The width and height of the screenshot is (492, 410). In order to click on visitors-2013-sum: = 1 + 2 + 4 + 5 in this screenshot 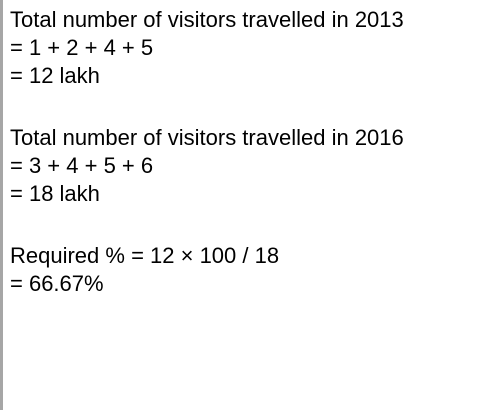, I will do `click(82, 47)`.